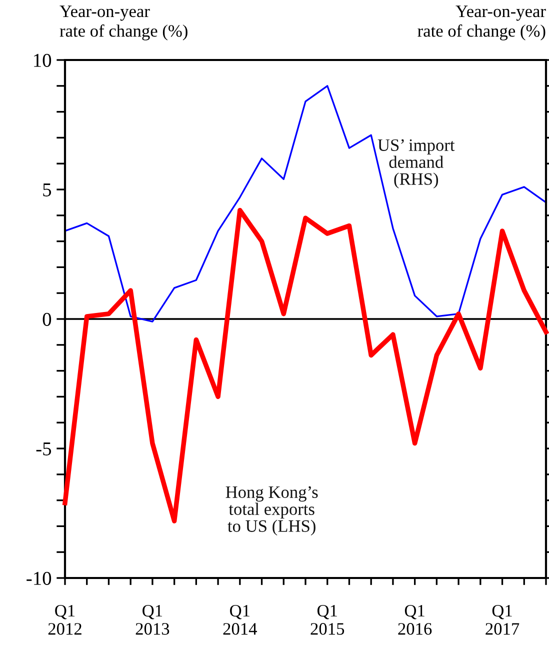 The height and width of the screenshot is (646, 549). I want to click on y-tick-label: -5, so click(44, 449).